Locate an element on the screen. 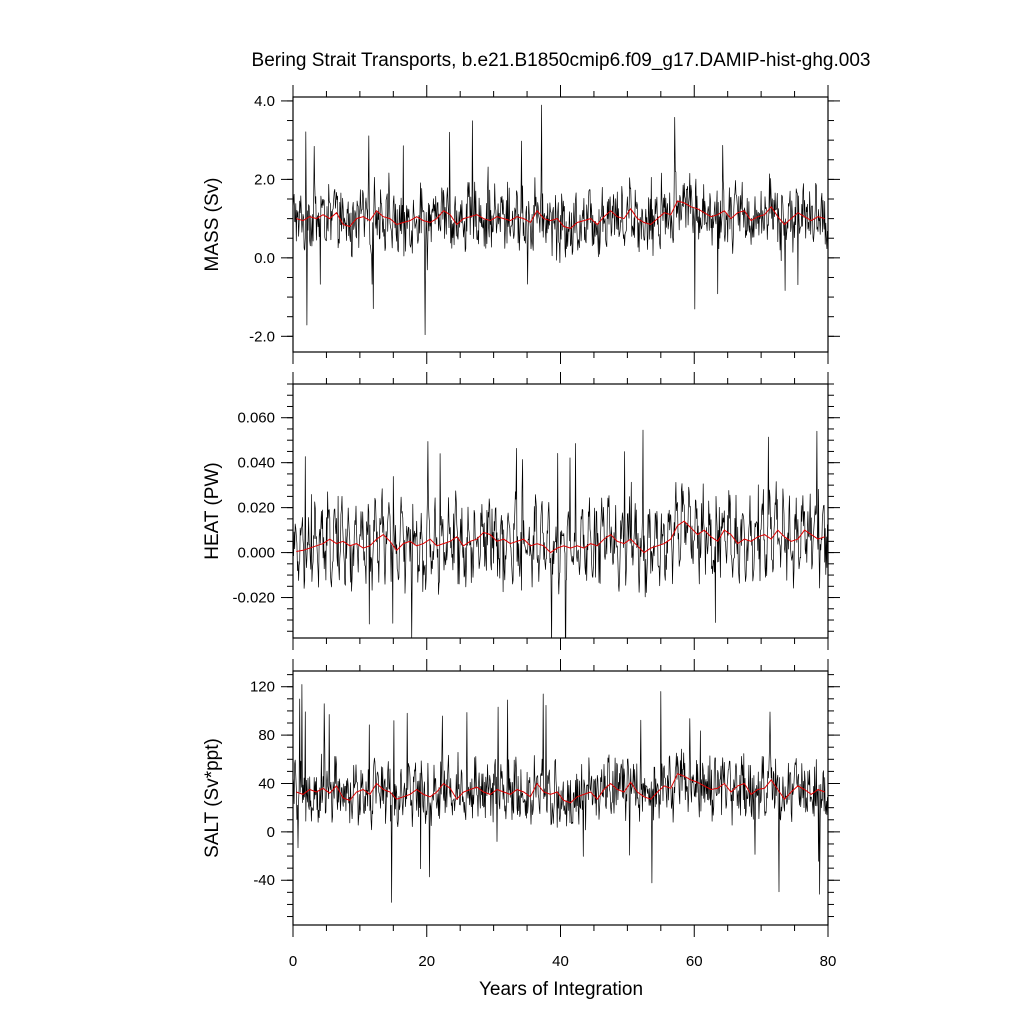 This screenshot has width=1024, height=1024. heat-y-tick-label: -0.020 is located at coordinates (253, 598).